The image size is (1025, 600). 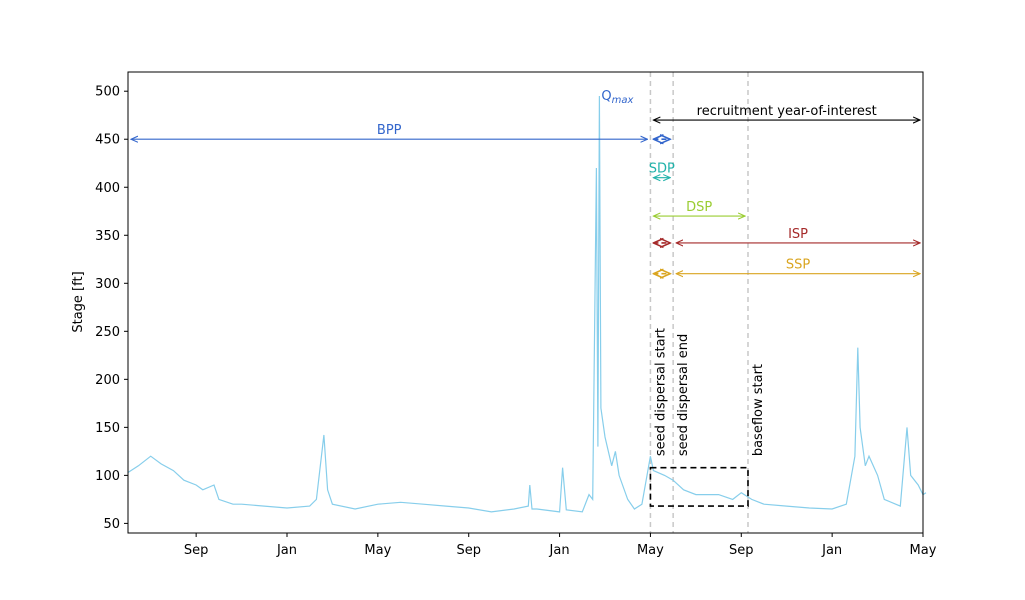 I want to click on y-tick-label: 350, so click(x=107, y=236).